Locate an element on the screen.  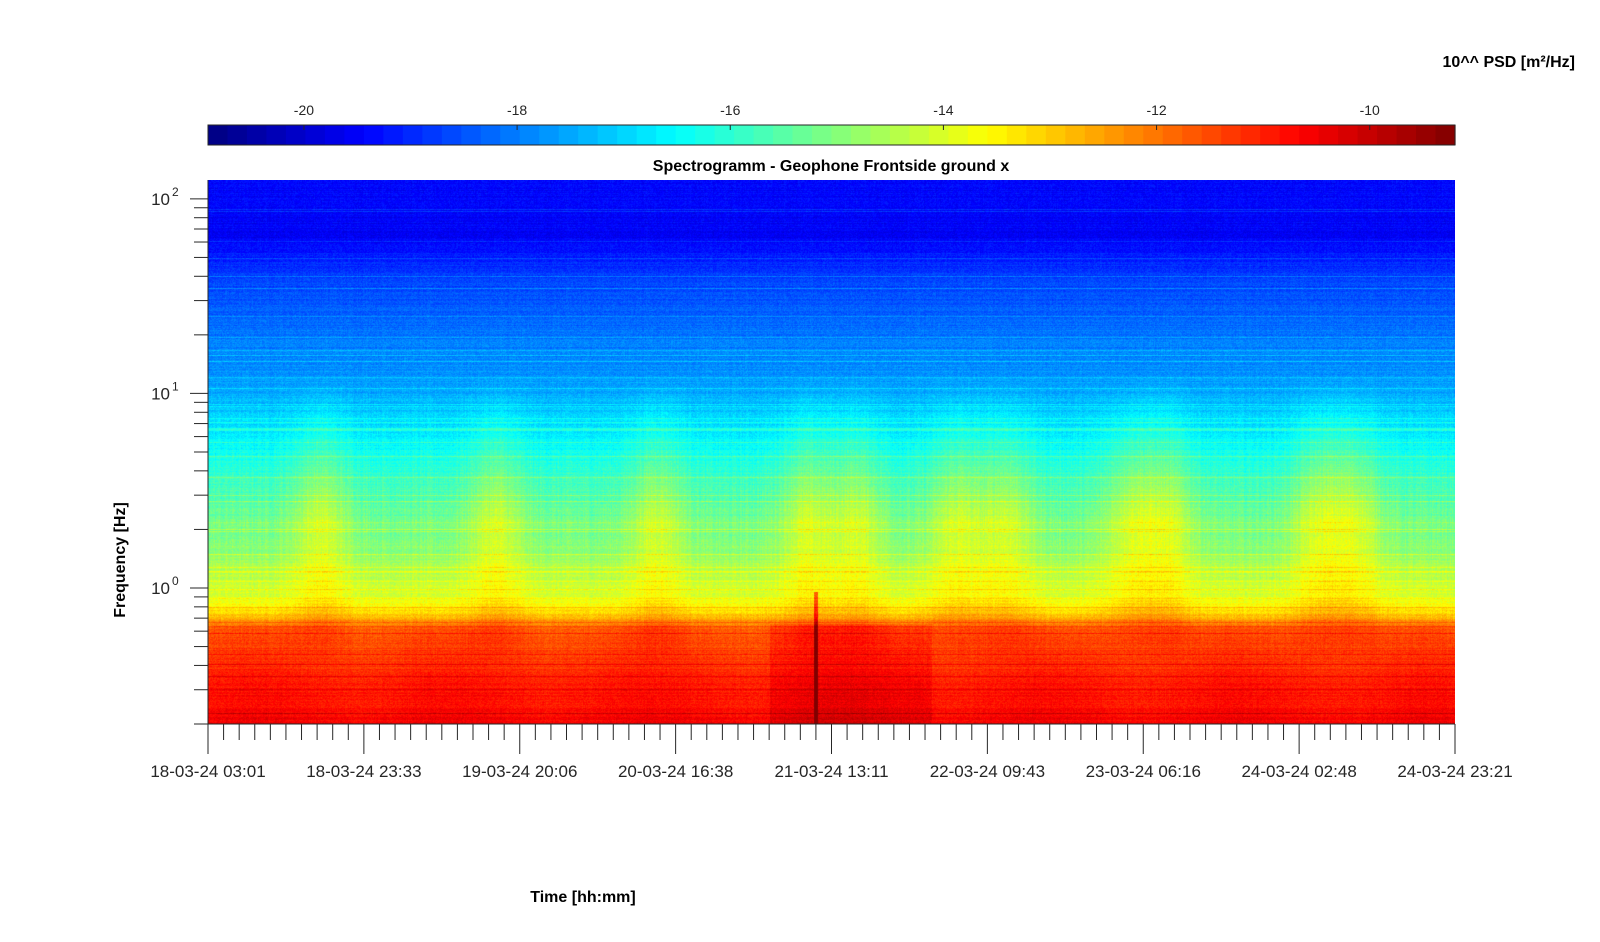
y-axis-label: Frequency [Hz] is located at coordinates (120, 560).